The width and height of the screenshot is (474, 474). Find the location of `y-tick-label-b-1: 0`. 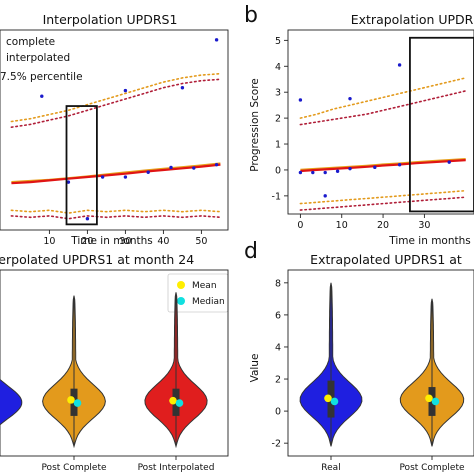

y-tick-label-b-1: 0 is located at coordinates (278, 170).